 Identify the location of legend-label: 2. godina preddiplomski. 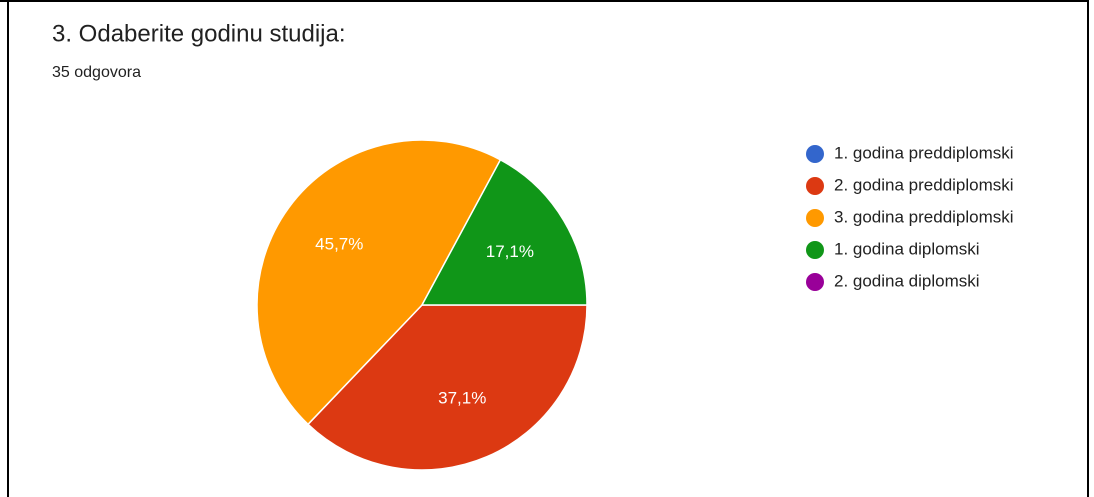
(924, 184).